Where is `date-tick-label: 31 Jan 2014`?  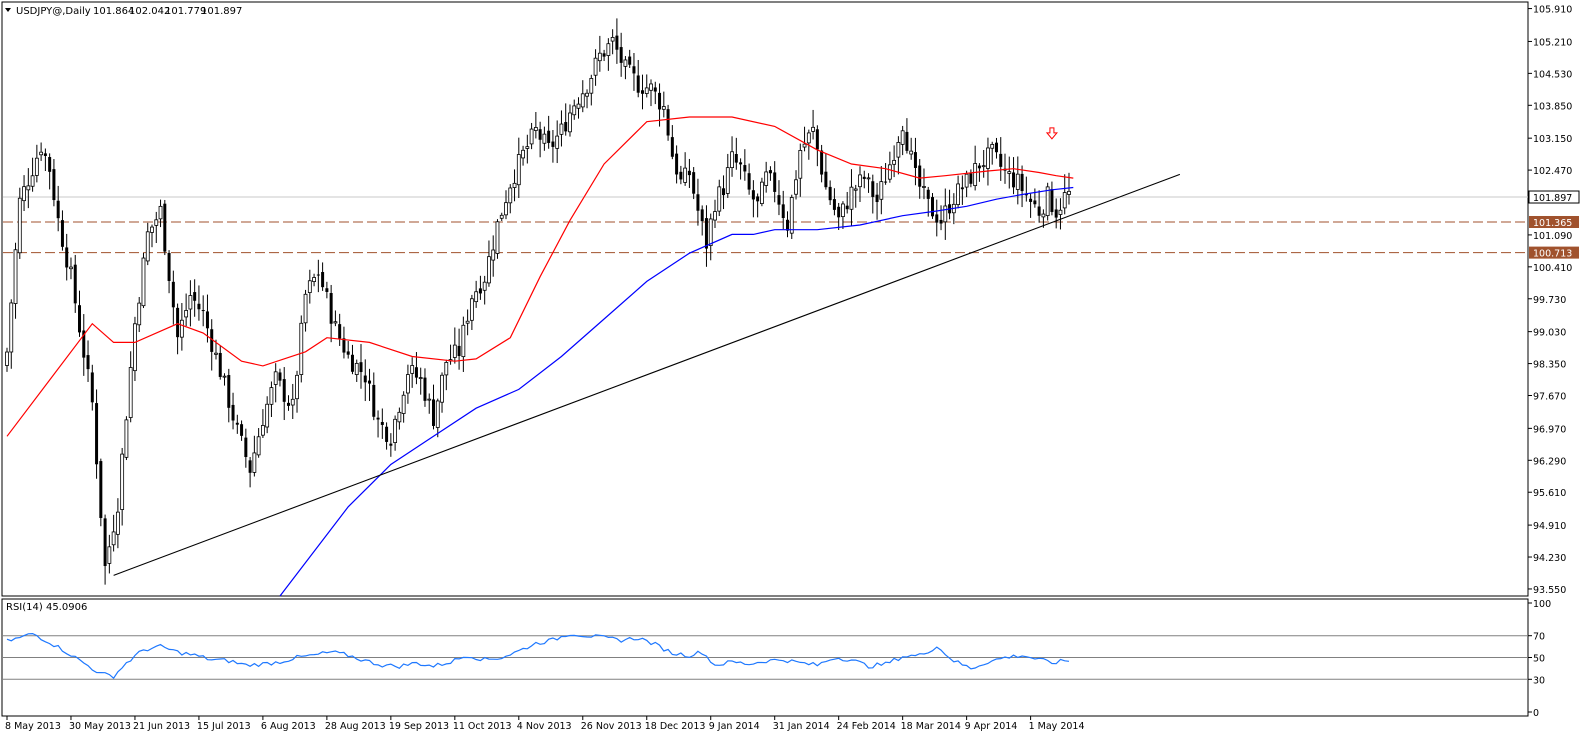 date-tick-label: 31 Jan 2014 is located at coordinates (801, 726).